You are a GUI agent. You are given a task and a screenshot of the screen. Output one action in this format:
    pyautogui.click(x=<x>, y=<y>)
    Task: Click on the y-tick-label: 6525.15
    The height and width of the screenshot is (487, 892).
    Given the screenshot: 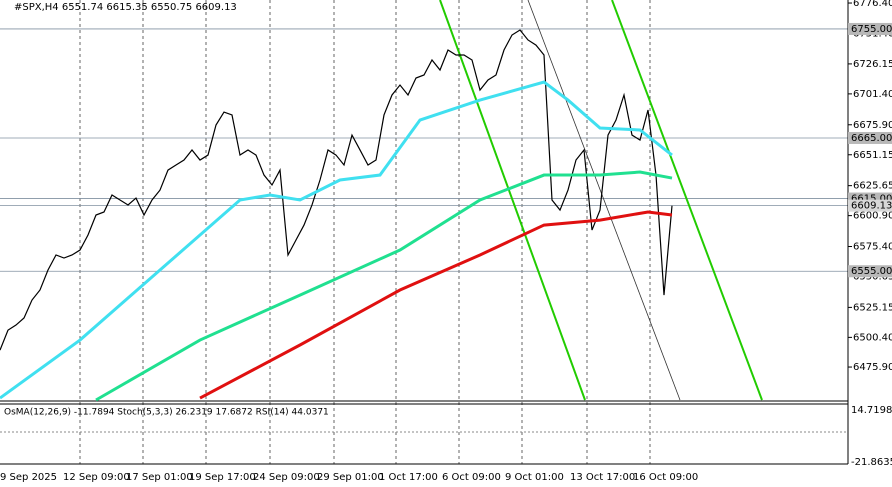 What is the action you would take?
    pyautogui.click(x=872, y=307)
    